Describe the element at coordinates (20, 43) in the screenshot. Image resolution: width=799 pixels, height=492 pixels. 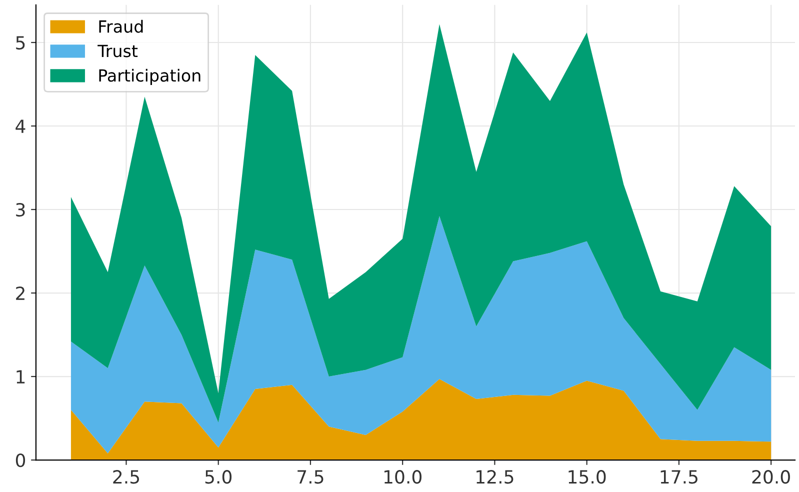
I see `y-tick-label: 5` at that location.